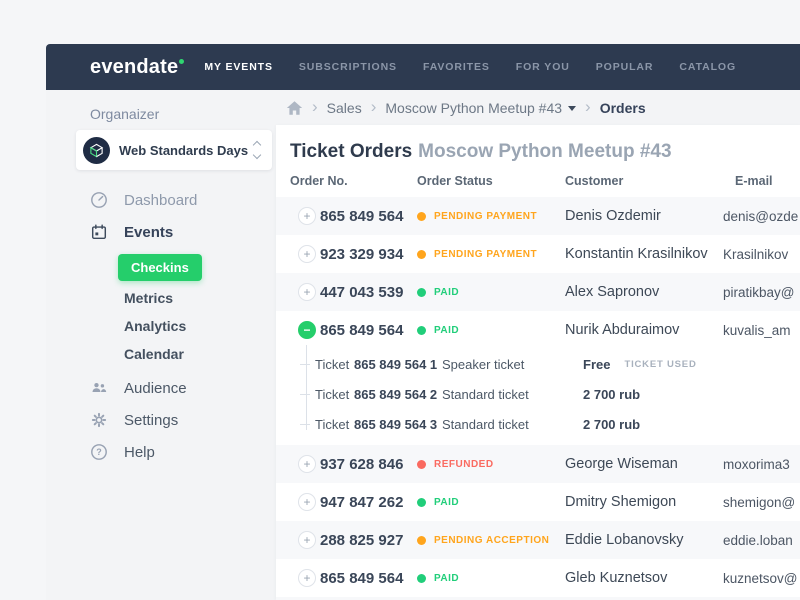 The image size is (800, 600). Describe the element at coordinates (624, 67) in the screenshot. I see `navbar-item-popular: POPULAR` at that location.